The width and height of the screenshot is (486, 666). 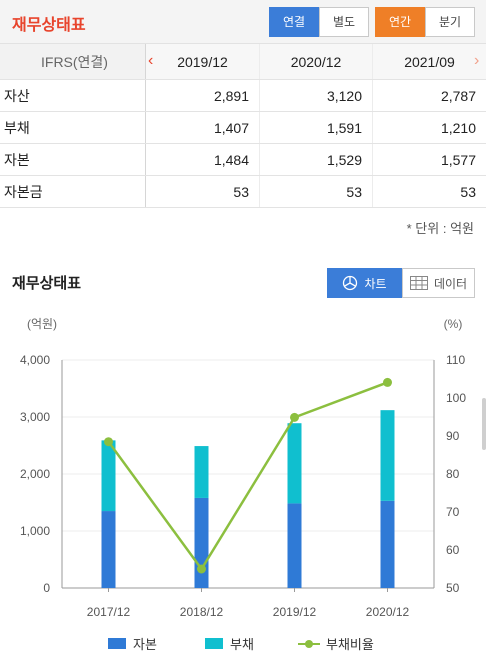 What do you see at coordinates (388, 612) in the screenshot?
I see `x-tick-label: 2020/12` at bounding box center [388, 612].